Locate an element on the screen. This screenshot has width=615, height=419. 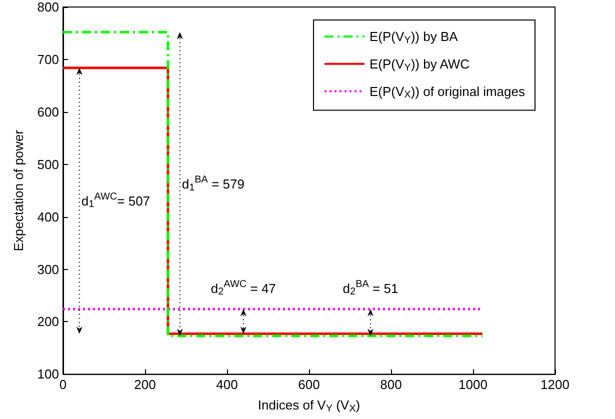
y-tick-label: 500 is located at coordinates (48, 164).